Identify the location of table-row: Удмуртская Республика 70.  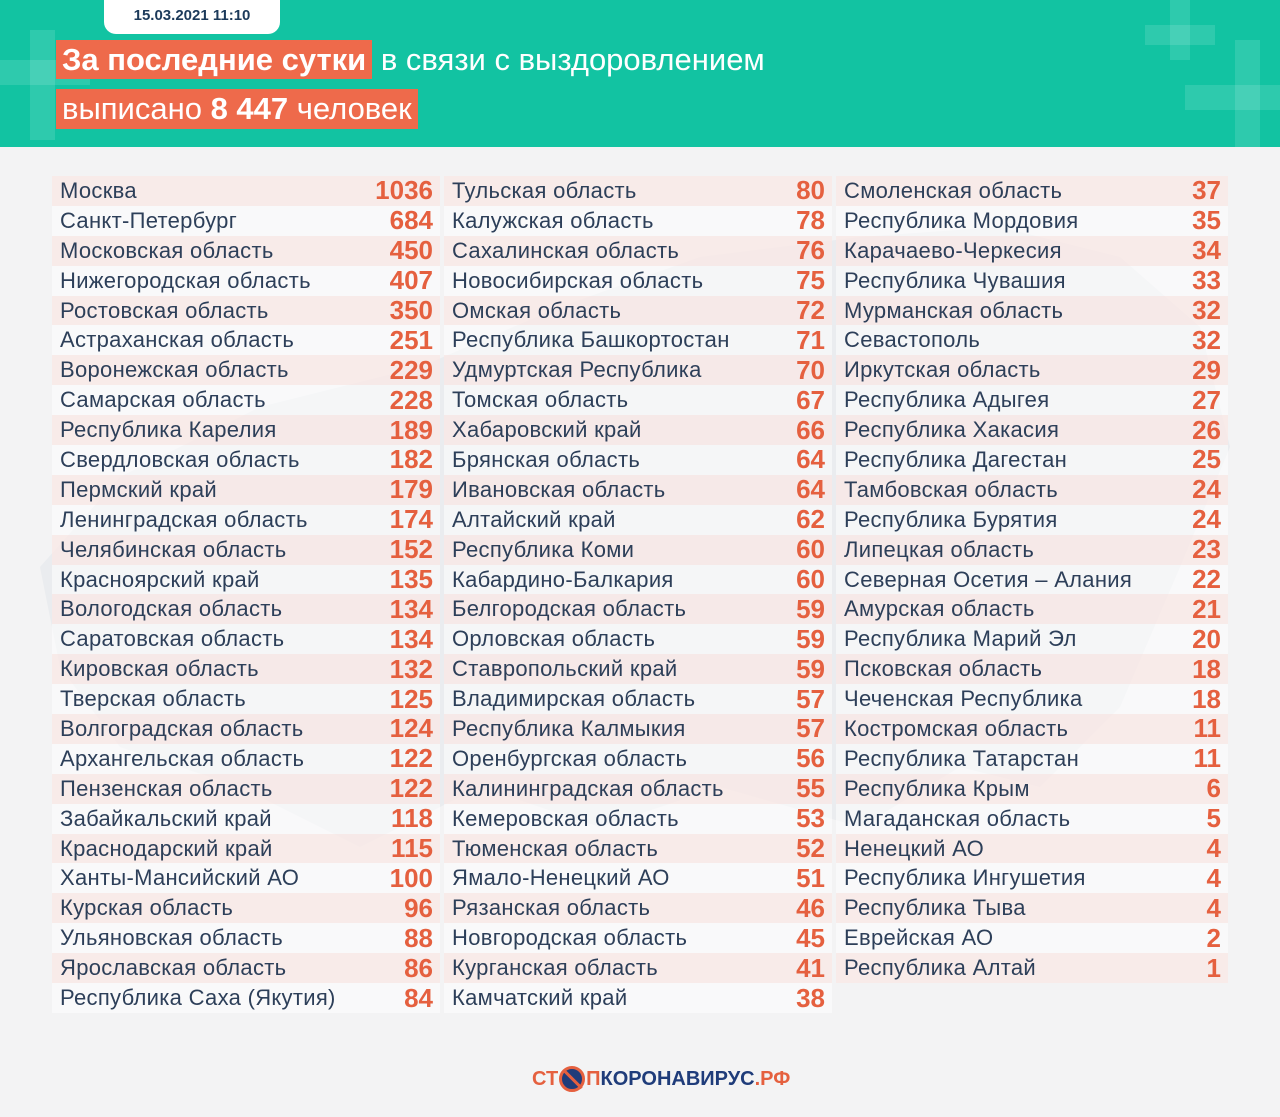
(638, 370).